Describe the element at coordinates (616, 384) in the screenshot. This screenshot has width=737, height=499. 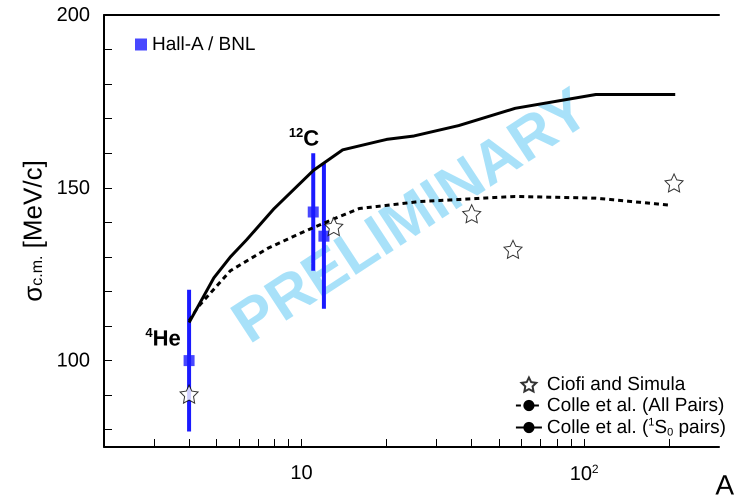
I see `legend-label: Ciofi and Simula` at that location.